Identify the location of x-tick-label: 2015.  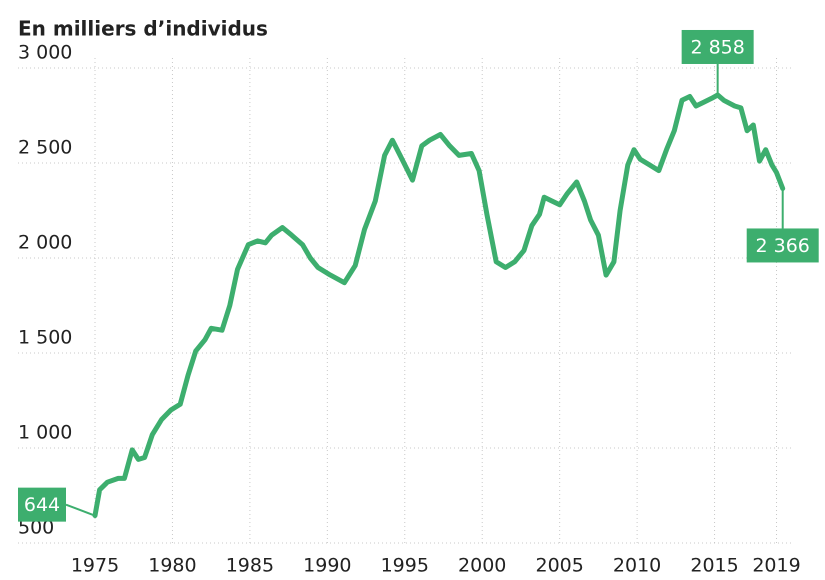
(714, 566).